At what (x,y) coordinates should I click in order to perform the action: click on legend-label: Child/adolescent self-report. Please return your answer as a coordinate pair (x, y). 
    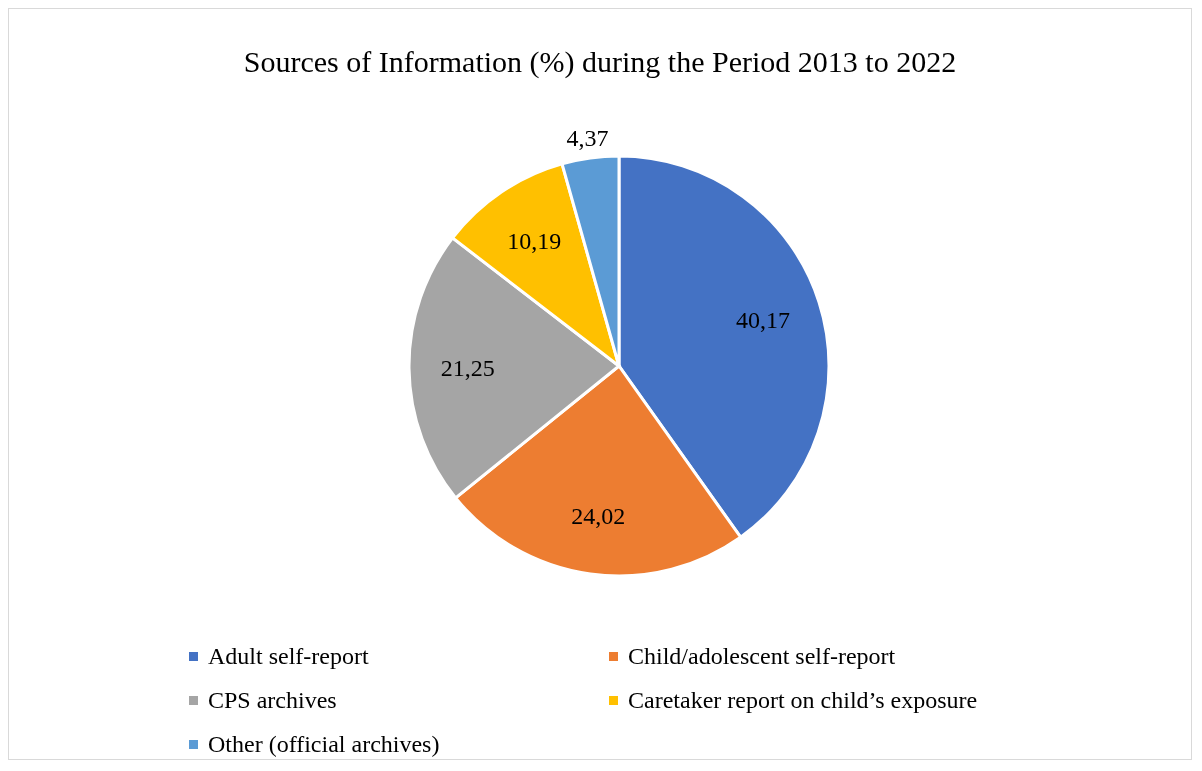
    Looking at the image, I should click on (762, 656).